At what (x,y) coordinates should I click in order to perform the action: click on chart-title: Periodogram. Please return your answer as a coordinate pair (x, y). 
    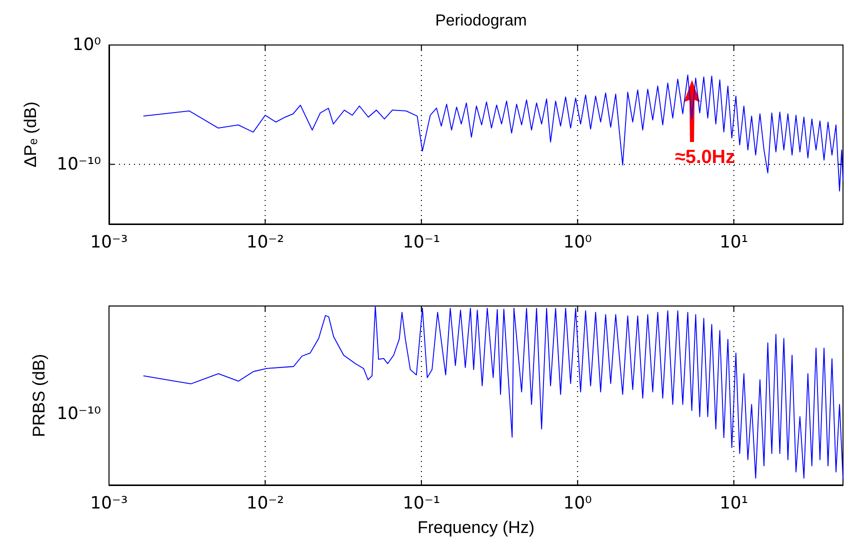
    Looking at the image, I should click on (481, 21).